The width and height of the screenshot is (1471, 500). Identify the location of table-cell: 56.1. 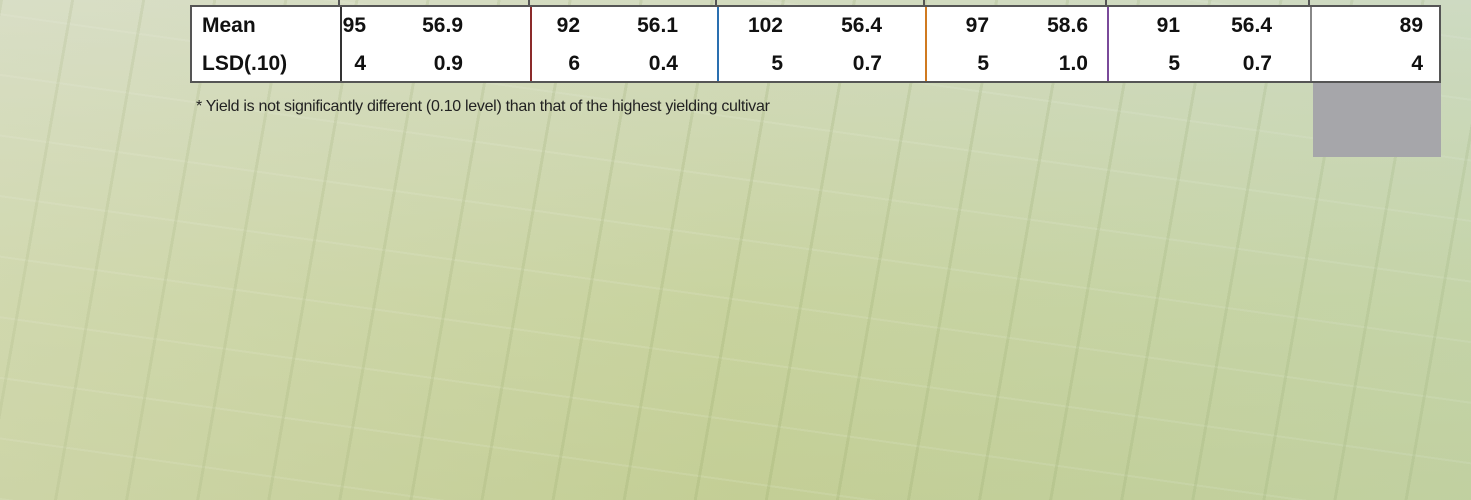
(657, 25).